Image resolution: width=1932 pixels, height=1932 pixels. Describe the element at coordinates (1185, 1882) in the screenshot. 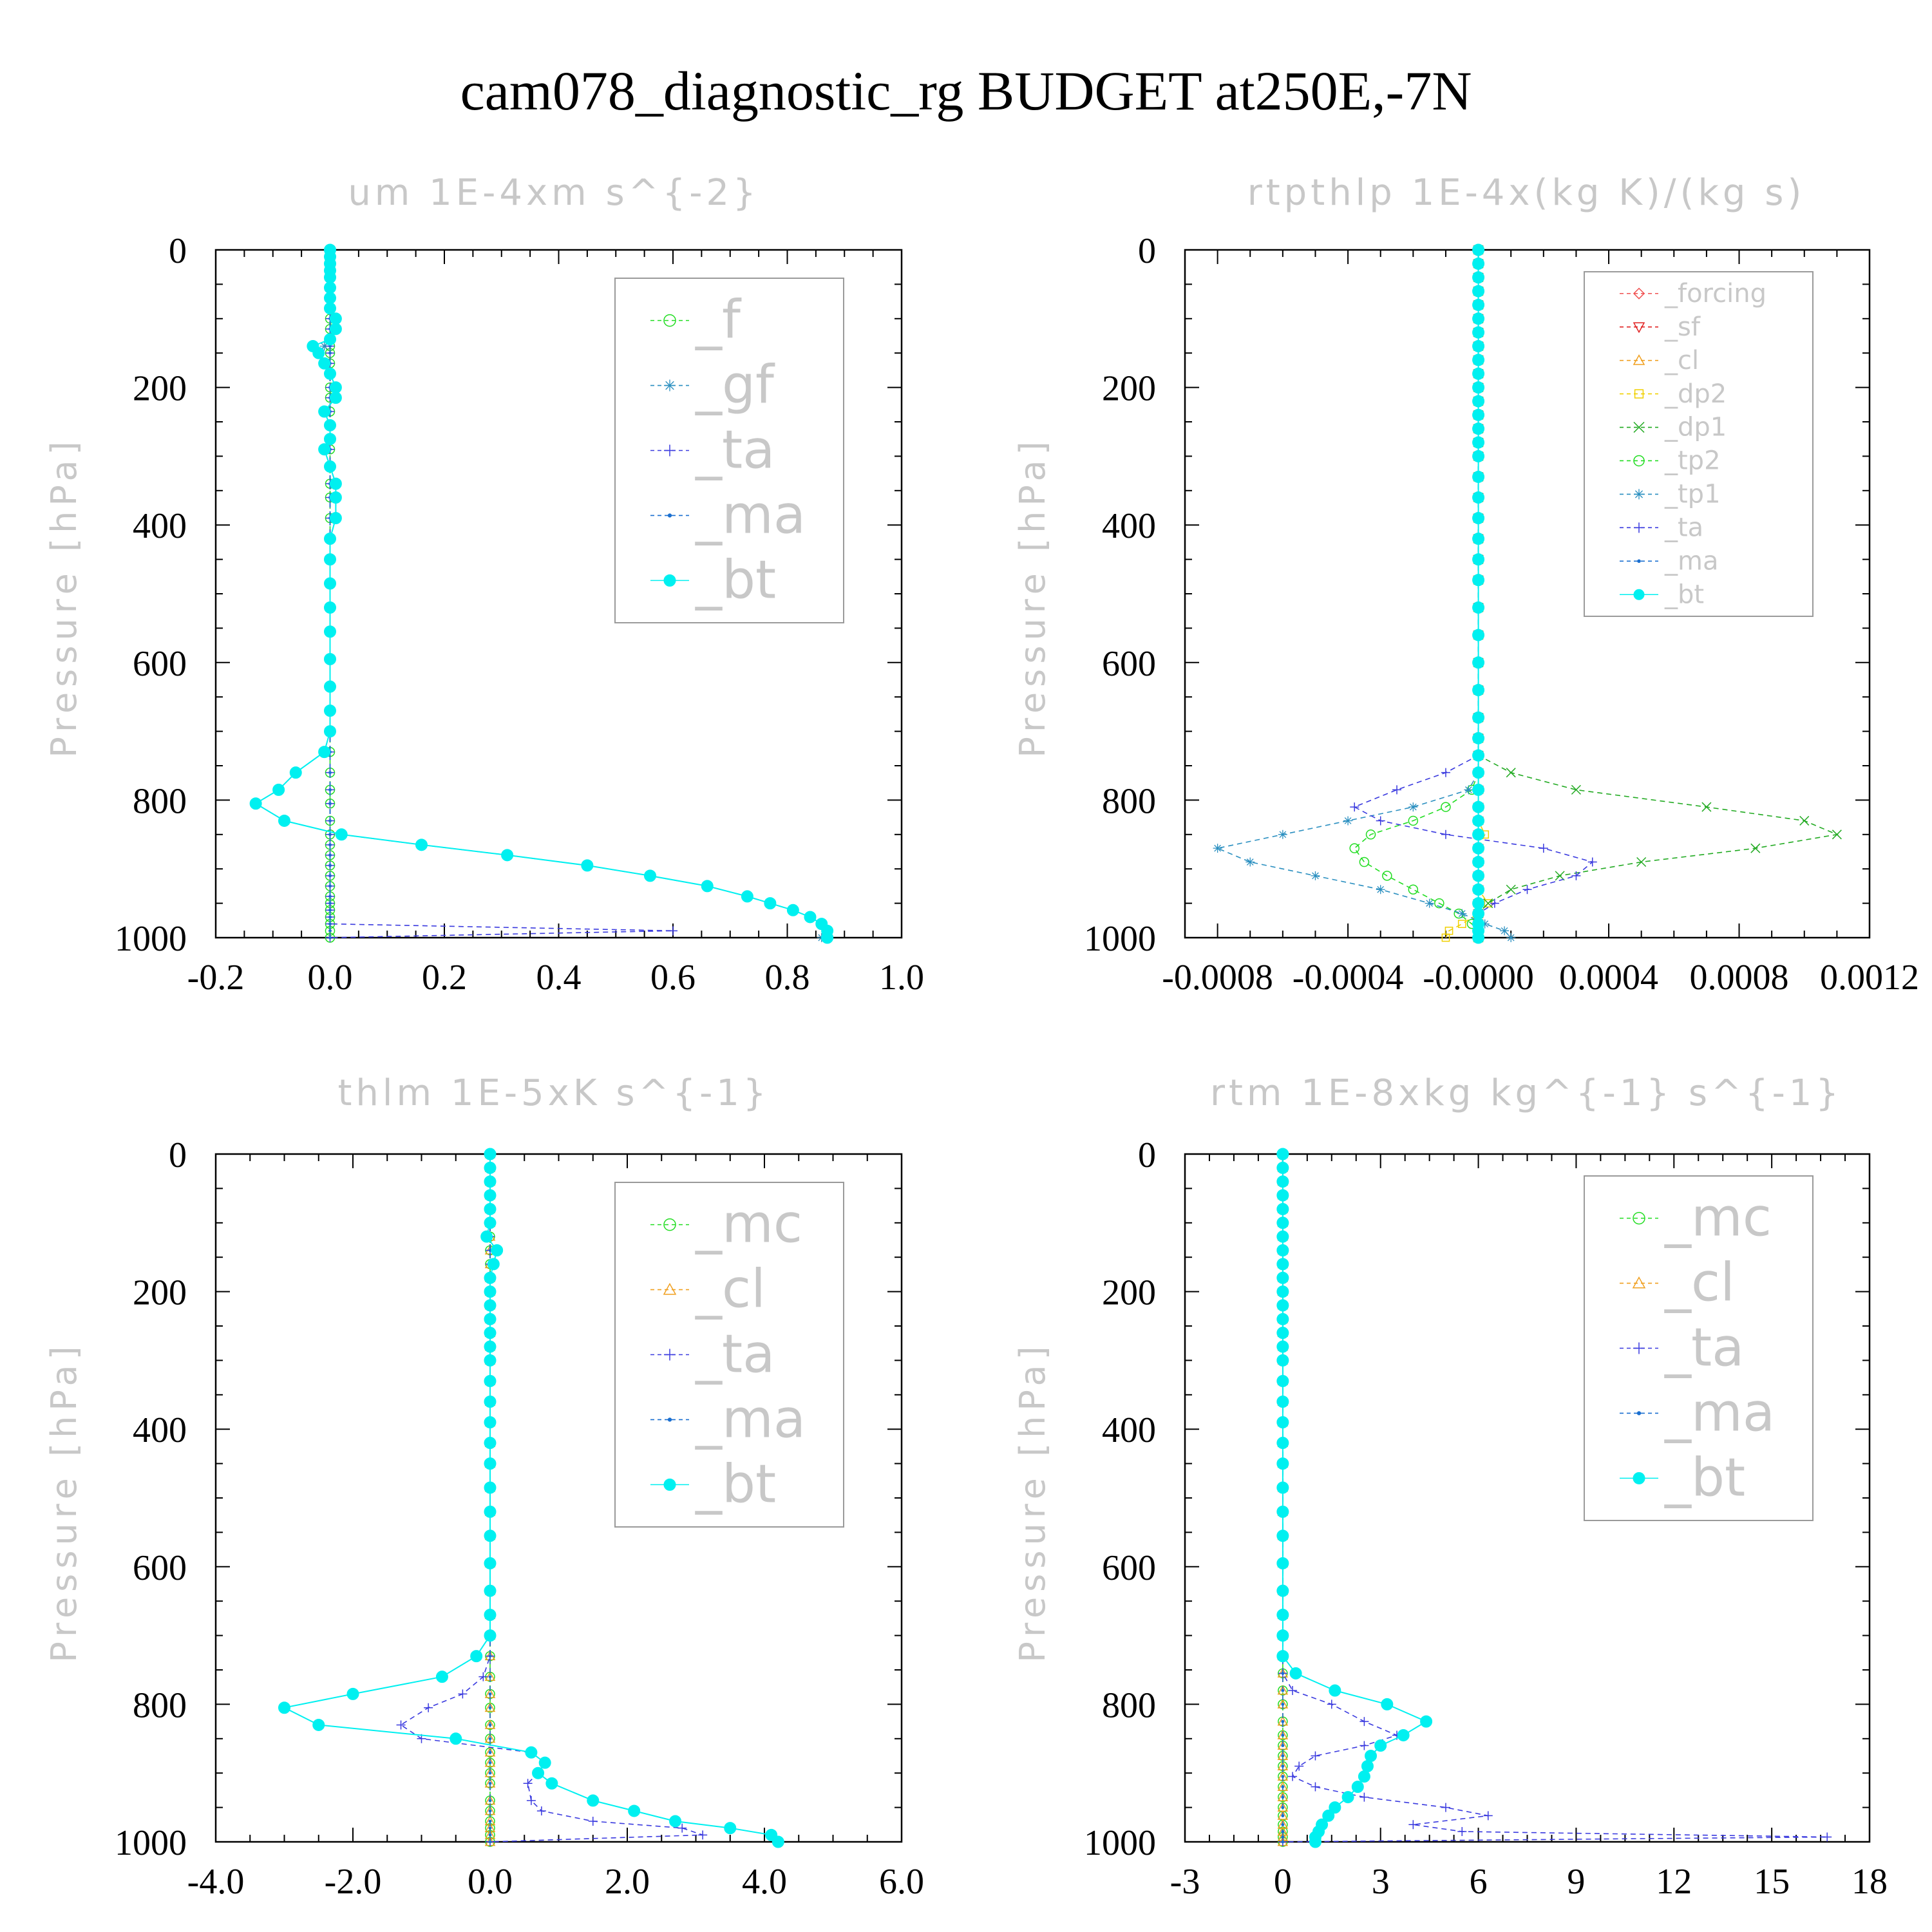

I see `x-tick-label: -3` at that location.